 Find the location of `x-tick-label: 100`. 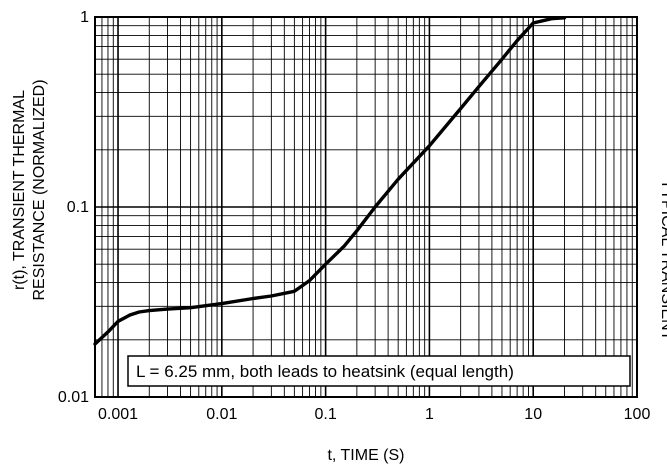

x-tick-label: 100 is located at coordinates (637, 414).